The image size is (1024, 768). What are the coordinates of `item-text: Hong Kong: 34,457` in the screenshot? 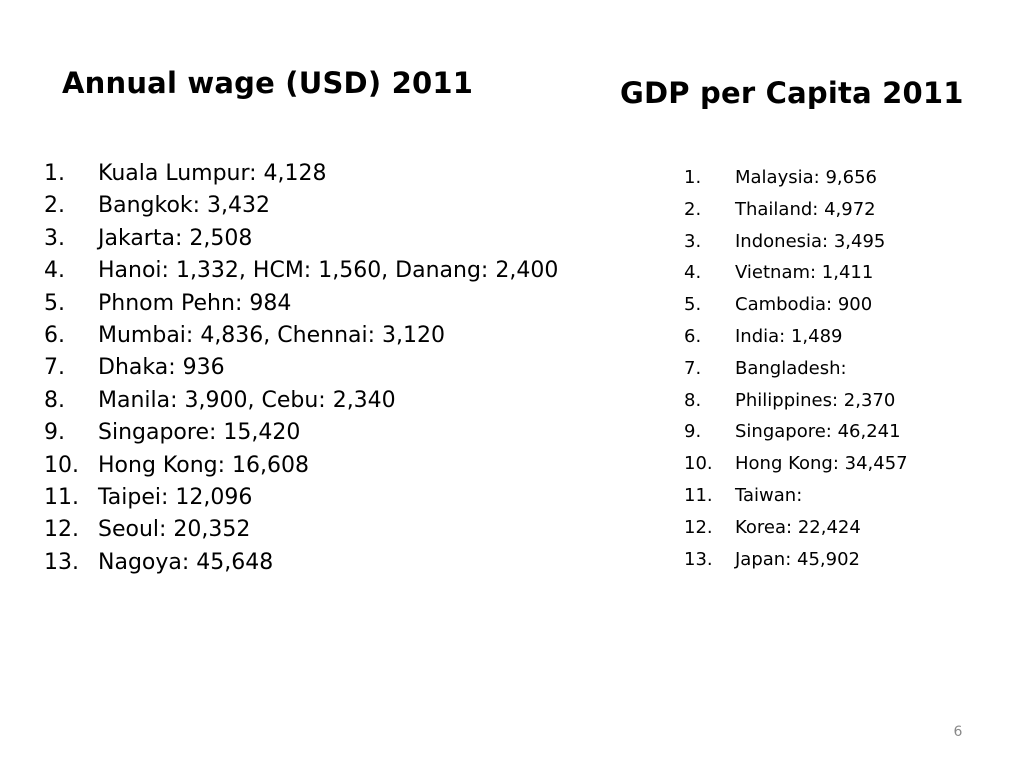 It's located at (821, 464).